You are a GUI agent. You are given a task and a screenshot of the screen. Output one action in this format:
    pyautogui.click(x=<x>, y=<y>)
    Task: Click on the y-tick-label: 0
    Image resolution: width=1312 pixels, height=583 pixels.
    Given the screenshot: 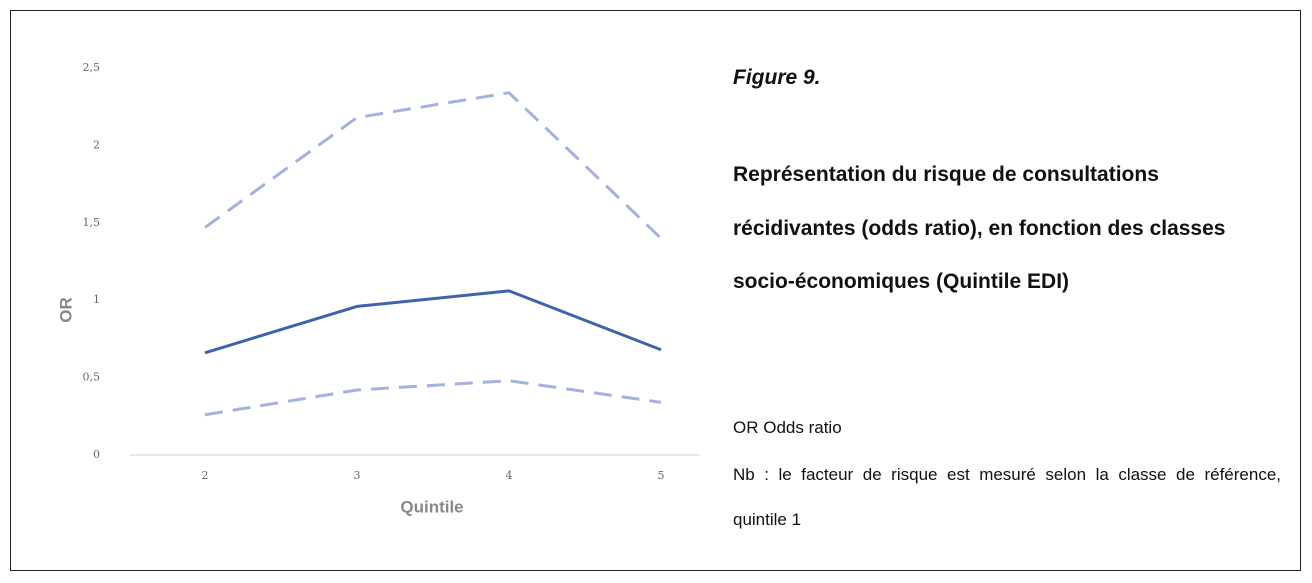 What is the action you would take?
    pyautogui.click(x=96, y=454)
    